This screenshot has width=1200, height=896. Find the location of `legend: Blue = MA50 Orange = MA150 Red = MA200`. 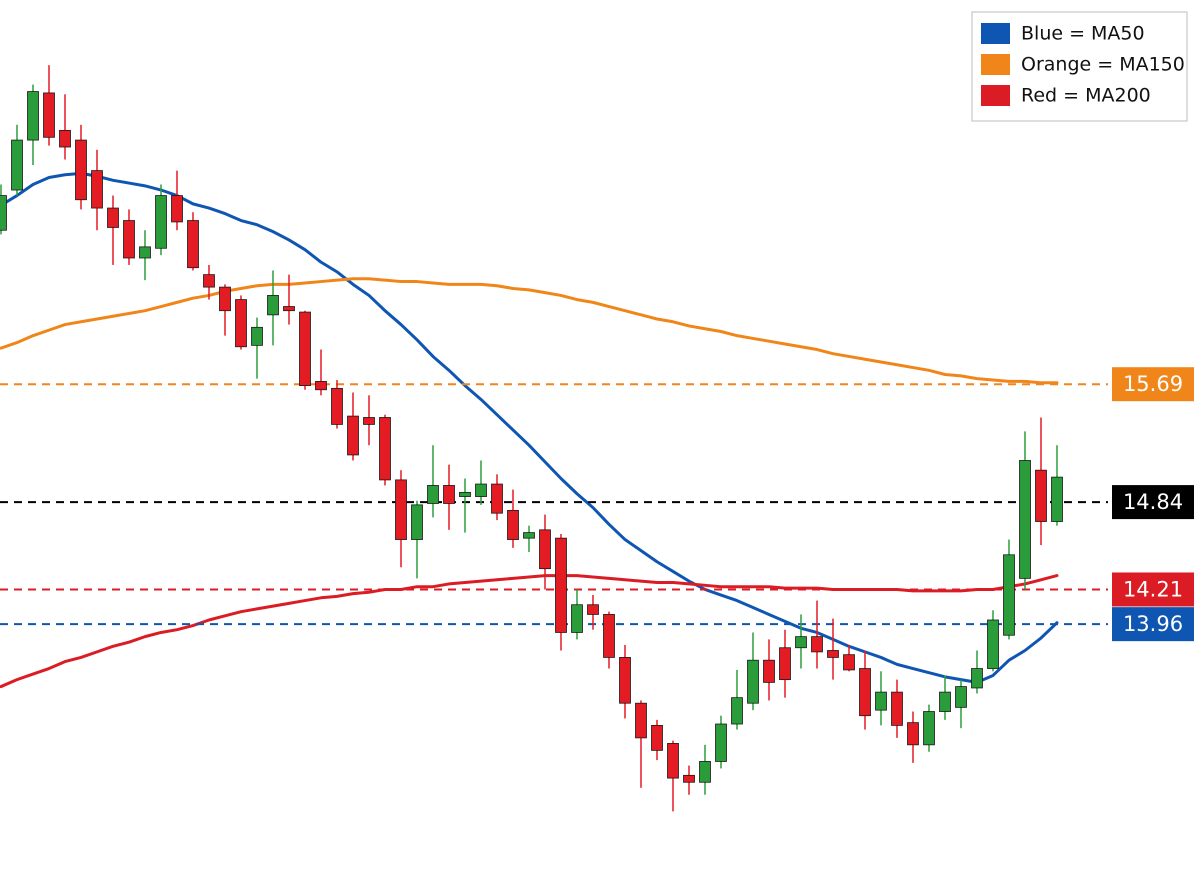

legend: Blue = MA50 Orange = MA150 Red = MA200 is located at coordinates (1079, 66).